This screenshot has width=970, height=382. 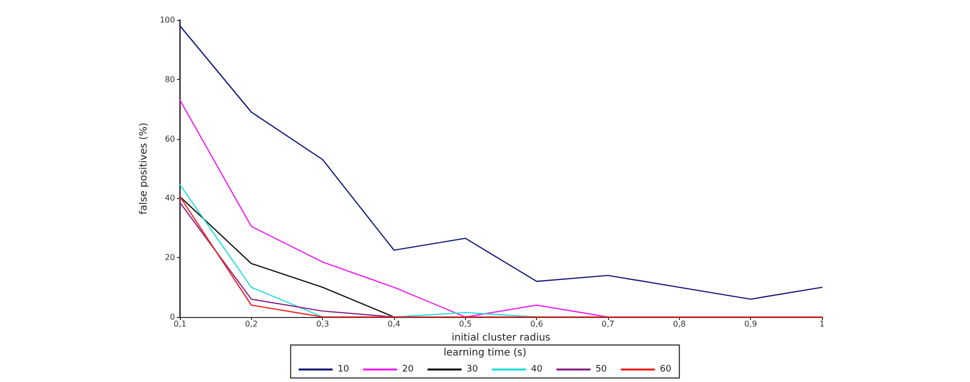 What do you see at coordinates (169, 198) in the screenshot?
I see `y-tick-label: 40` at bounding box center [169, 198].